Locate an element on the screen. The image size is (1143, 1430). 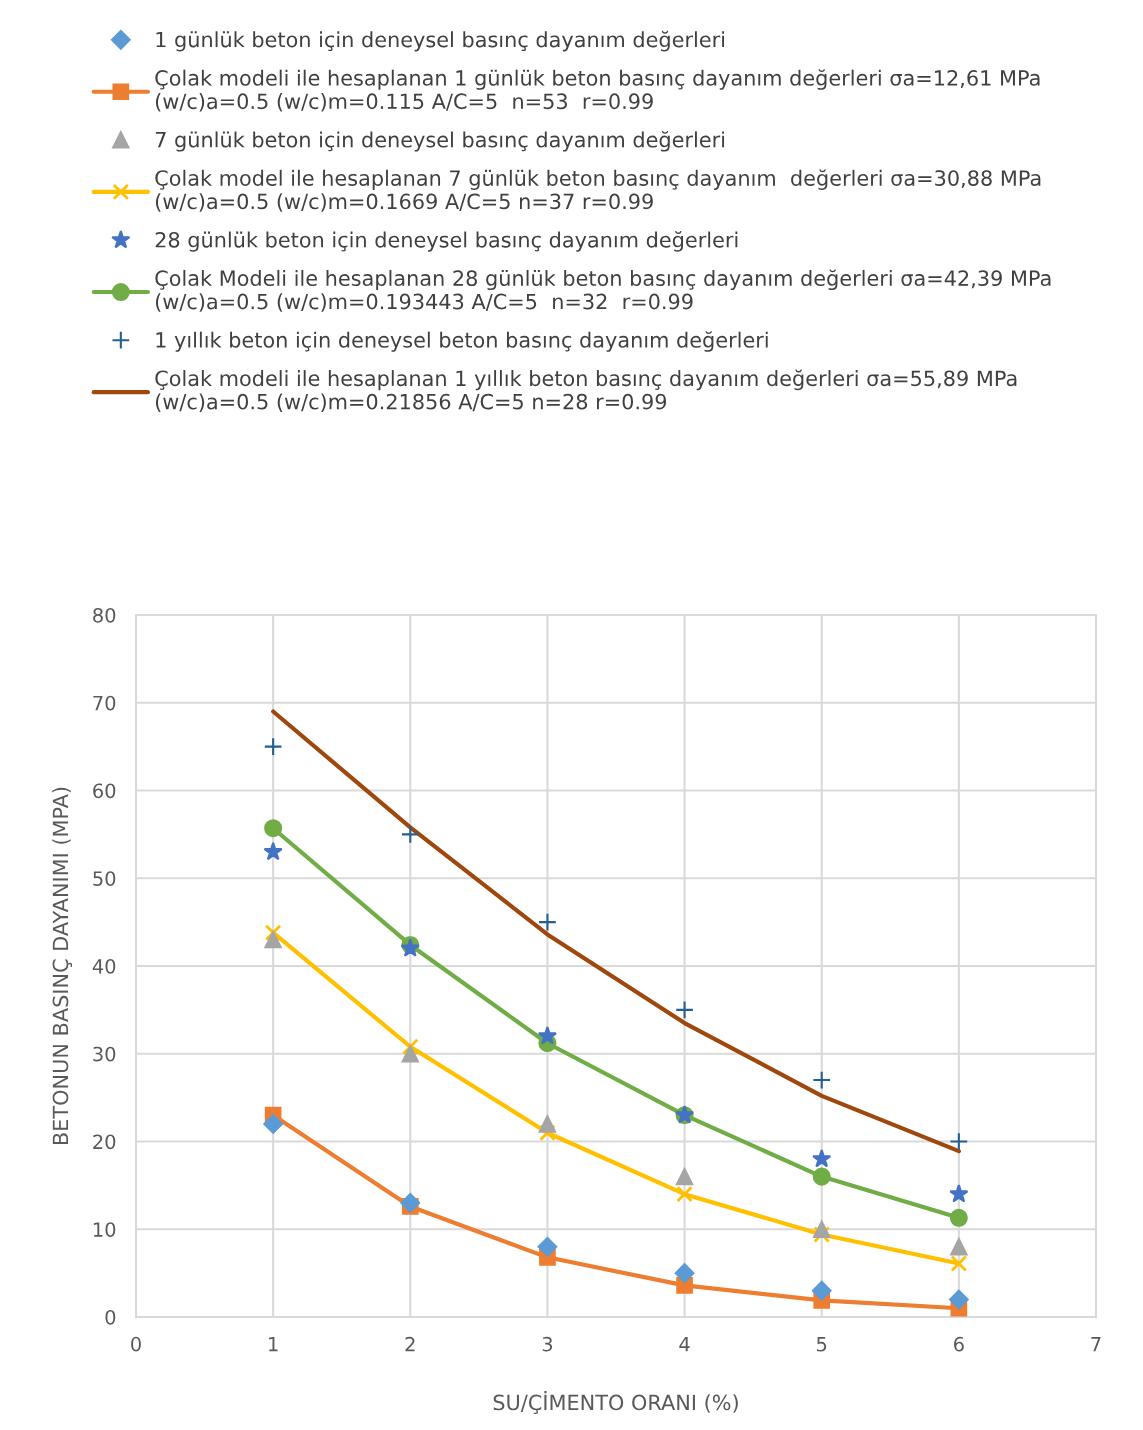
y-tick-label: 30 is located at coordinates (104, 1054).